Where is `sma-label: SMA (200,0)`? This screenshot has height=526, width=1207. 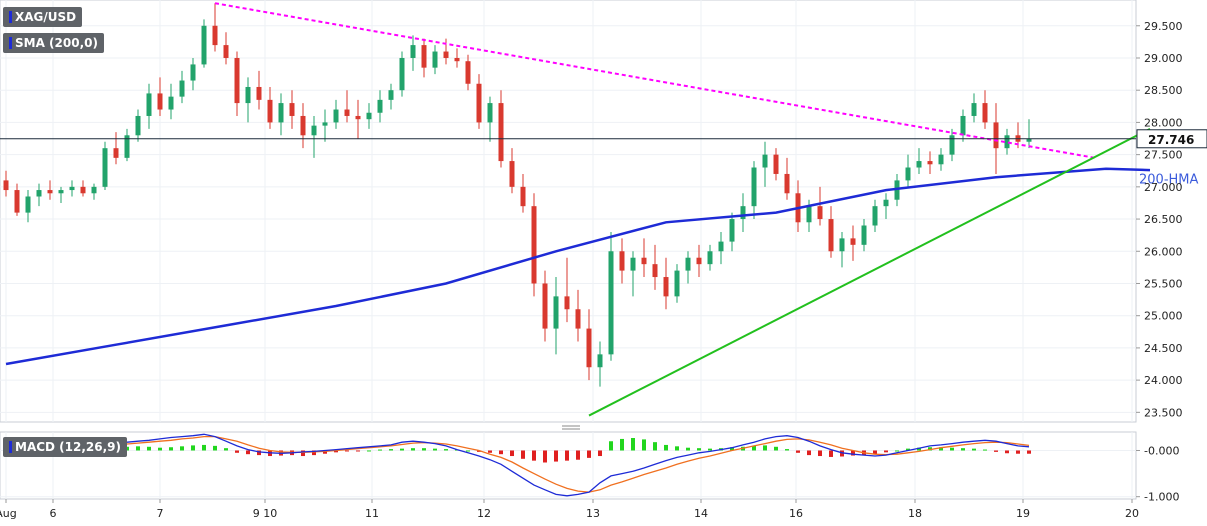
sma-label: SMA (200,0) is located at coordinates (56, 43).